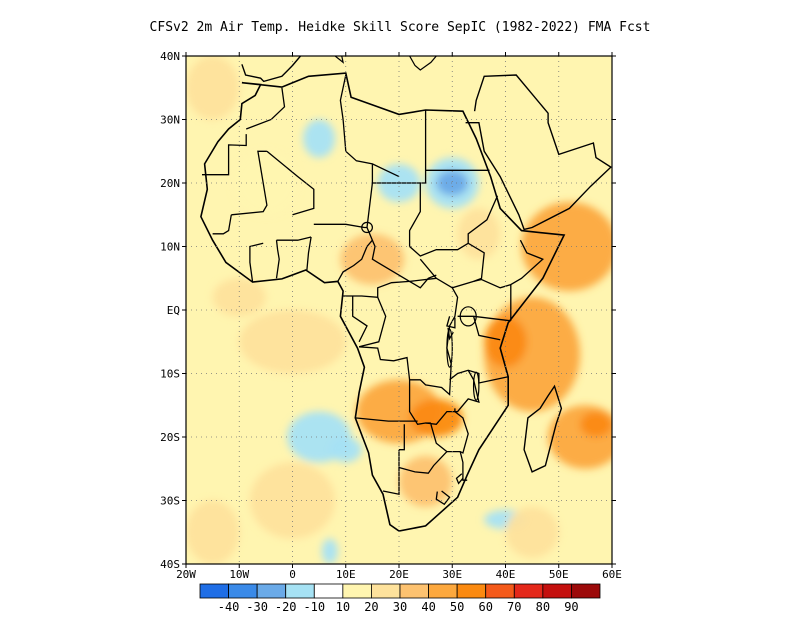  What do you see at coordinates (543, 607) in the screenshot?
I see `colorbar-label: 80` at bounding box center [543, 607].